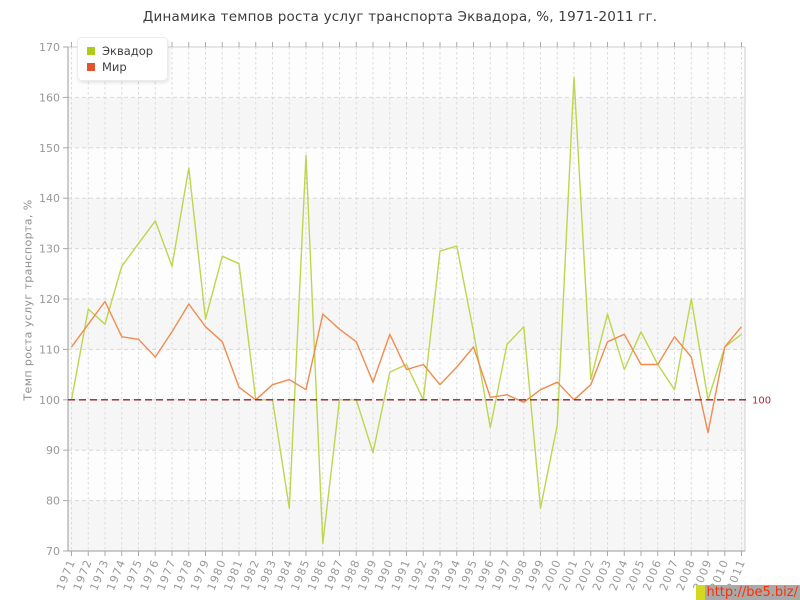  What do you see at coordinates (91, 51) in the screenshot?
I see `ecuador-swatch-icon` at bounding box center [91, 51].